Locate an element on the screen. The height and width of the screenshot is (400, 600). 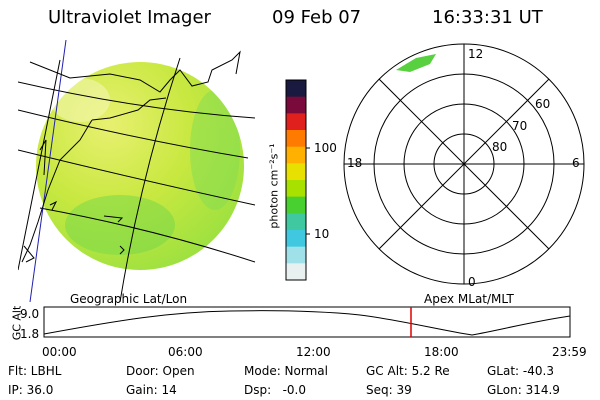
auroral-patch is located at coordinates (416, 63).